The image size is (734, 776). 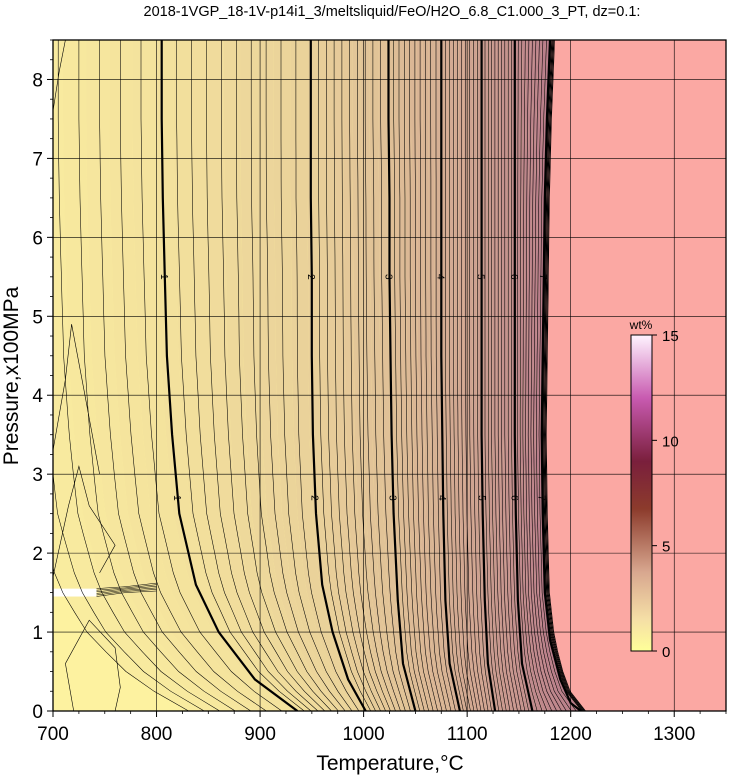 I want to click on y-tick-label: 5, so click(x=37, y=317).